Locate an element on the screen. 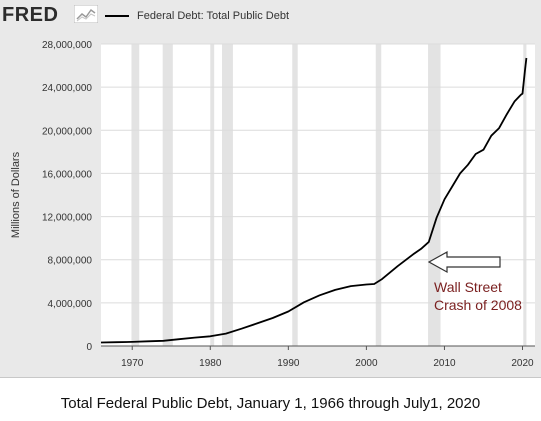  y-tick-label: 12,000,000 is located at coordinates (67, 218).